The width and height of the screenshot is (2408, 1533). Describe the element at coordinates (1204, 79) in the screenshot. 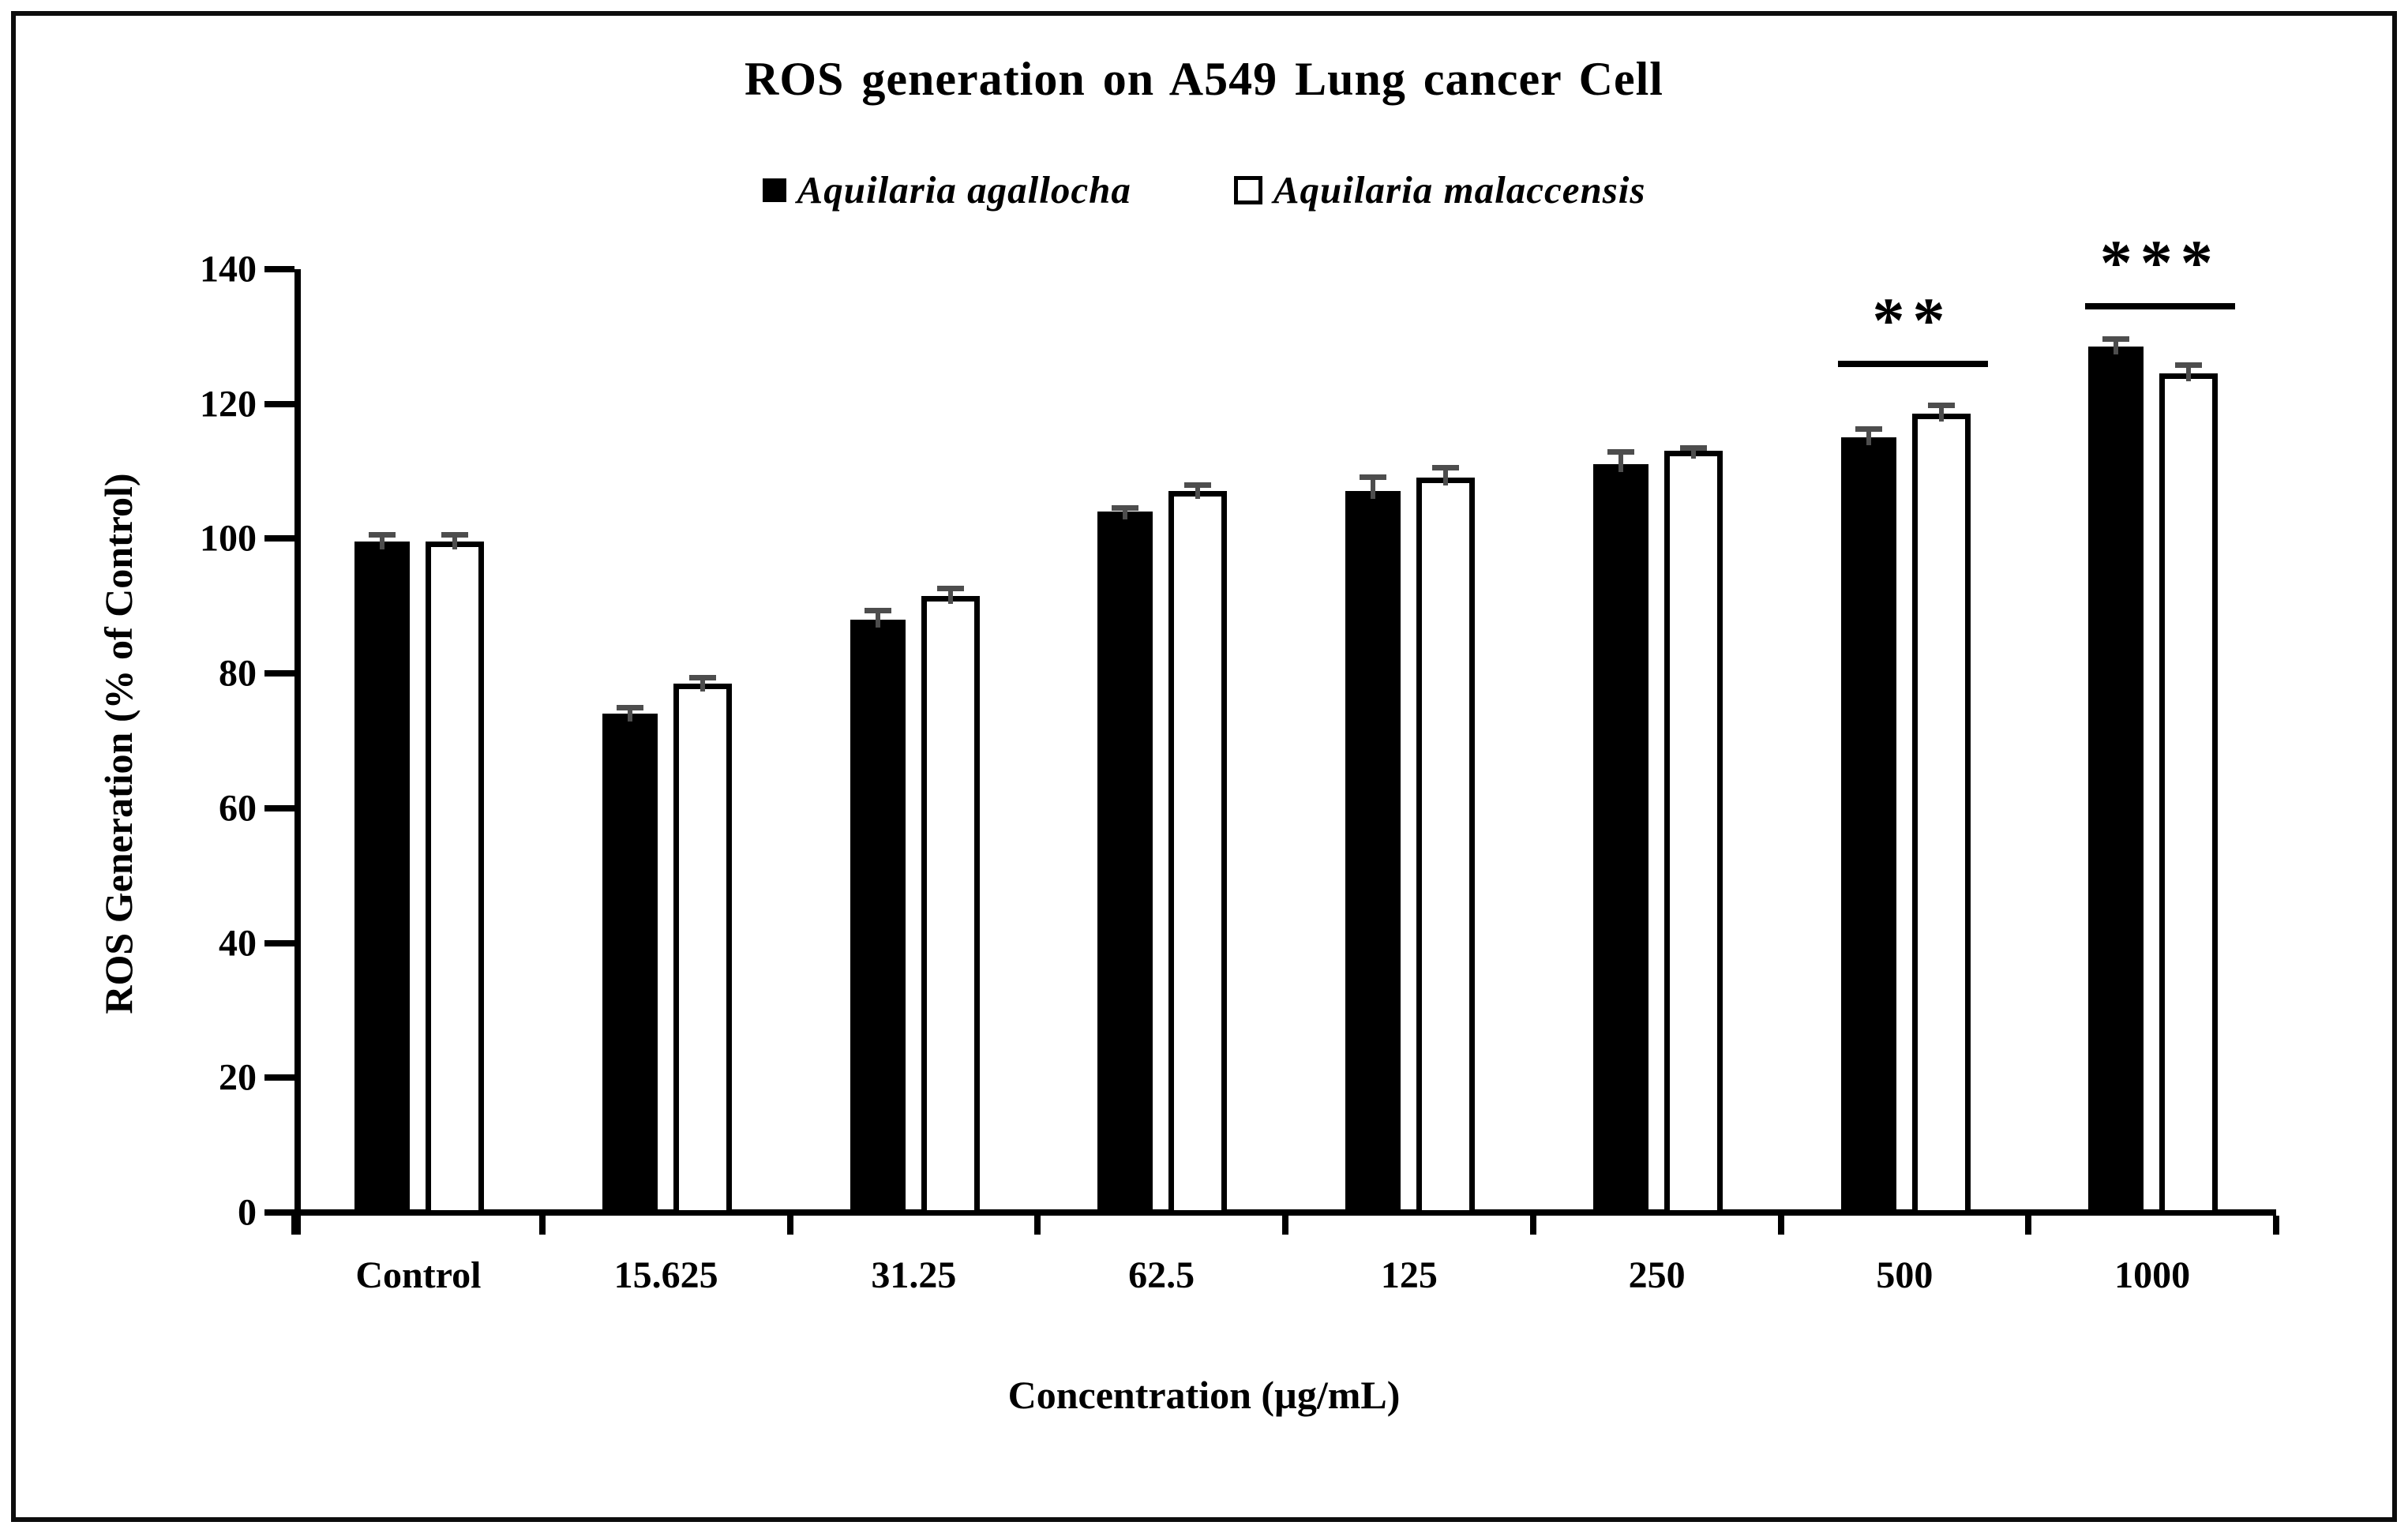

I see `chart-title: ROS generation on A549 Lung cancer Cell` at that location.